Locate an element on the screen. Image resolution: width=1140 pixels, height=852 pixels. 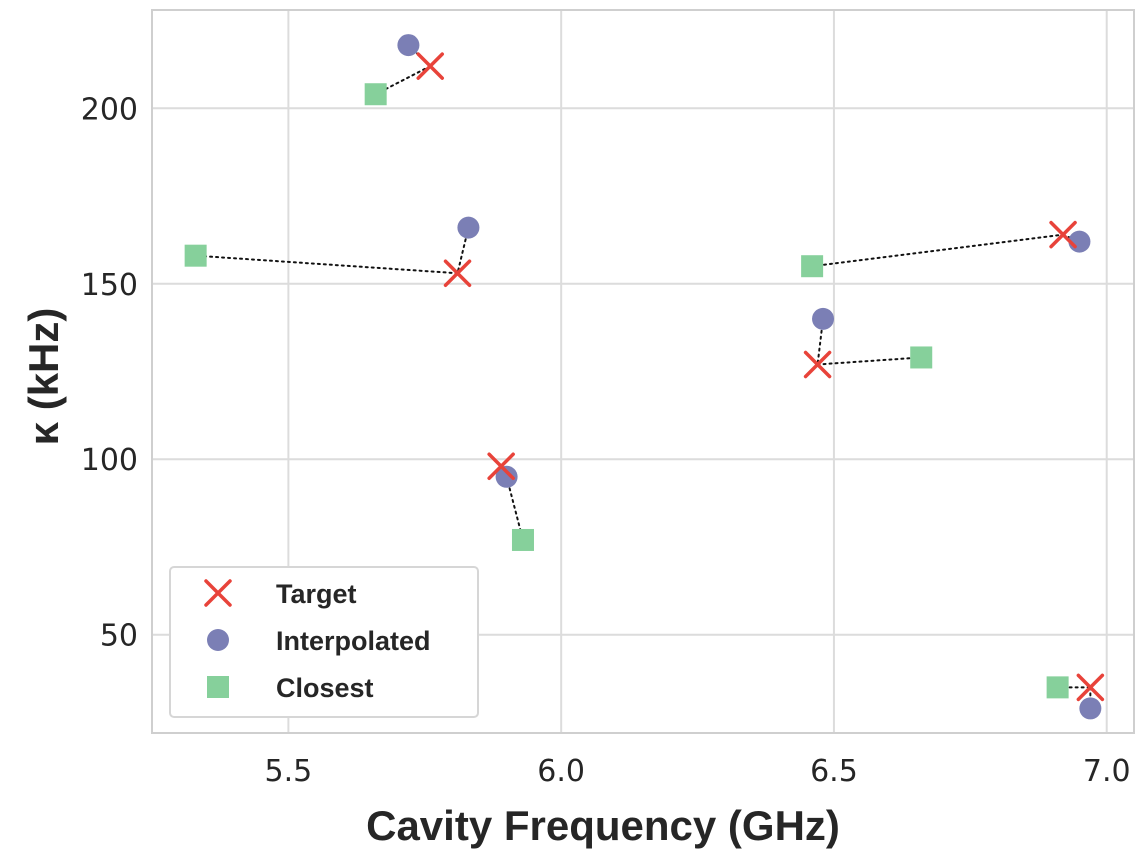
x-tick-label: 6.0 is located at coordinates (561, 771).